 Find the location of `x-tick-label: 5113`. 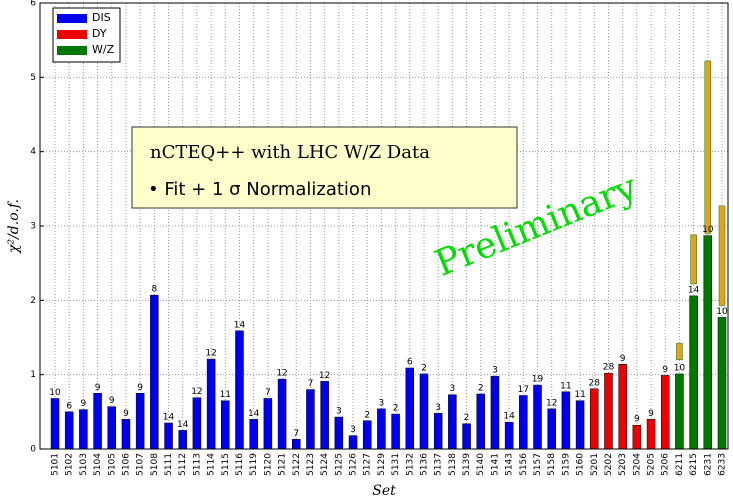

x-tick-label: 5113 is located at coordinates (197, 464).